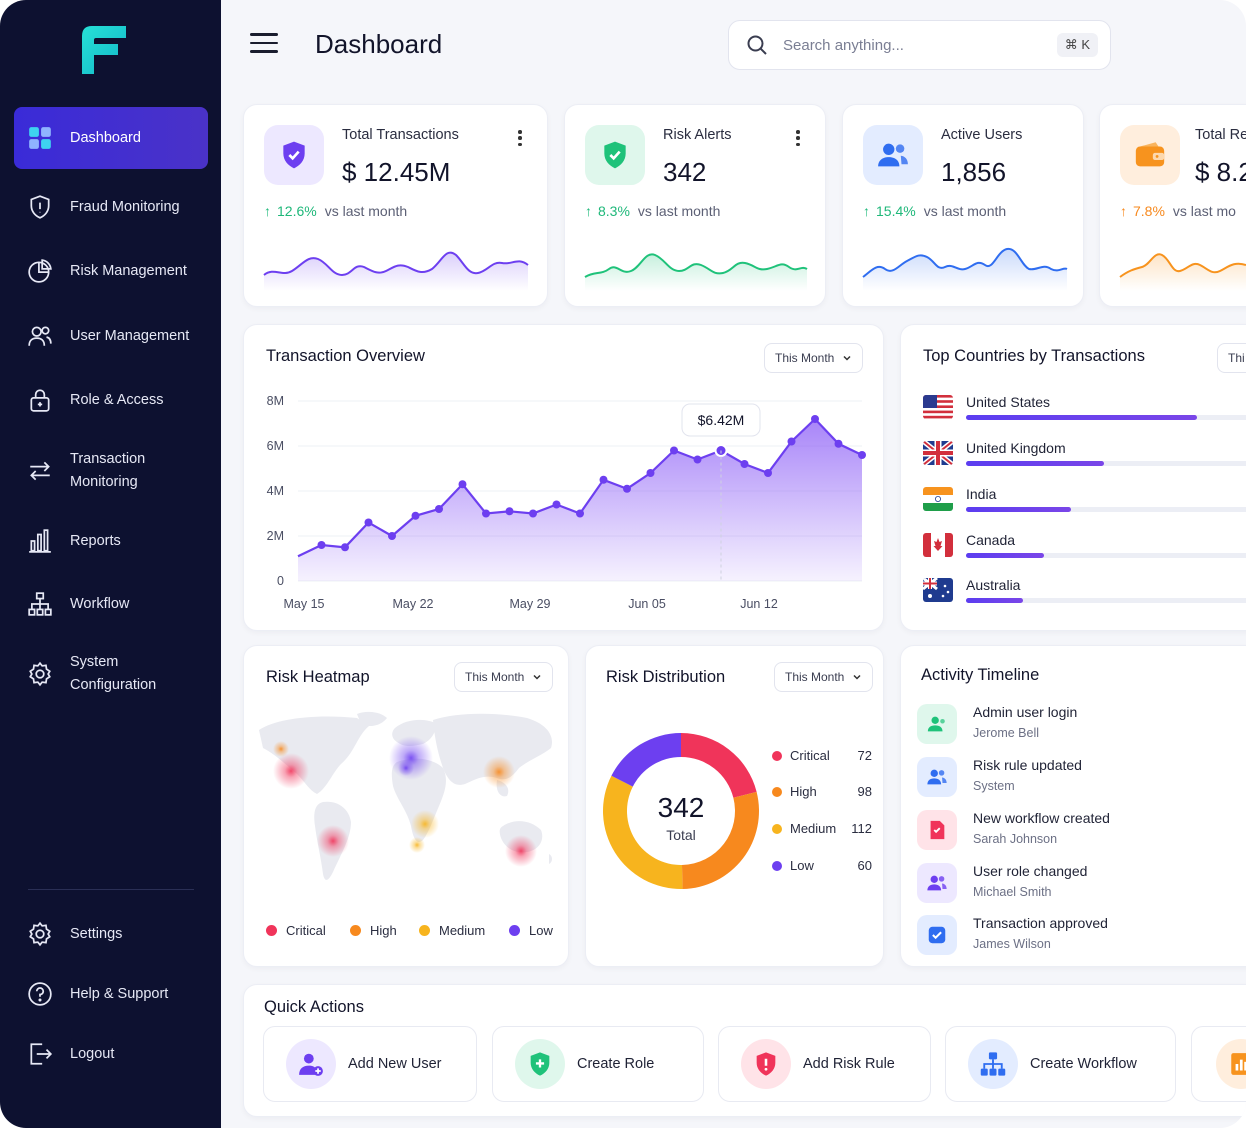 Image resolution: width=1246 pixels, height=1128 pixels. I want to click on create-workflow-button: Create Workflow, so click(1060, 1064).